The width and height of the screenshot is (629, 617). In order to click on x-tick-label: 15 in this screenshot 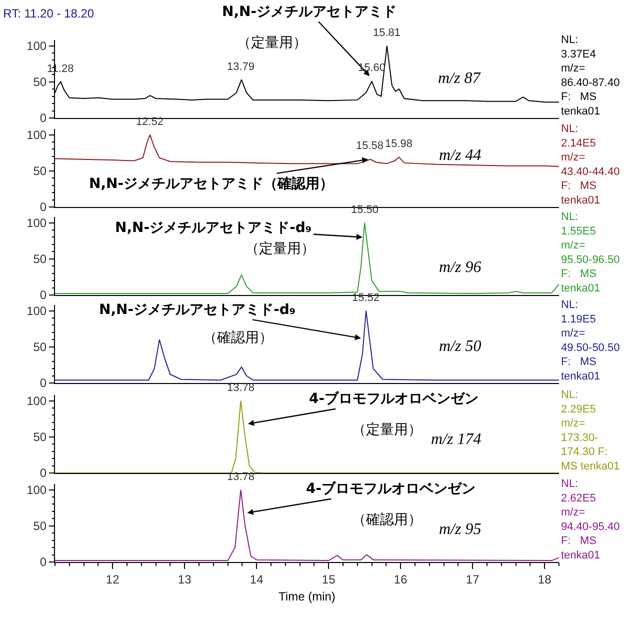, I will do `click(329, 579)`.